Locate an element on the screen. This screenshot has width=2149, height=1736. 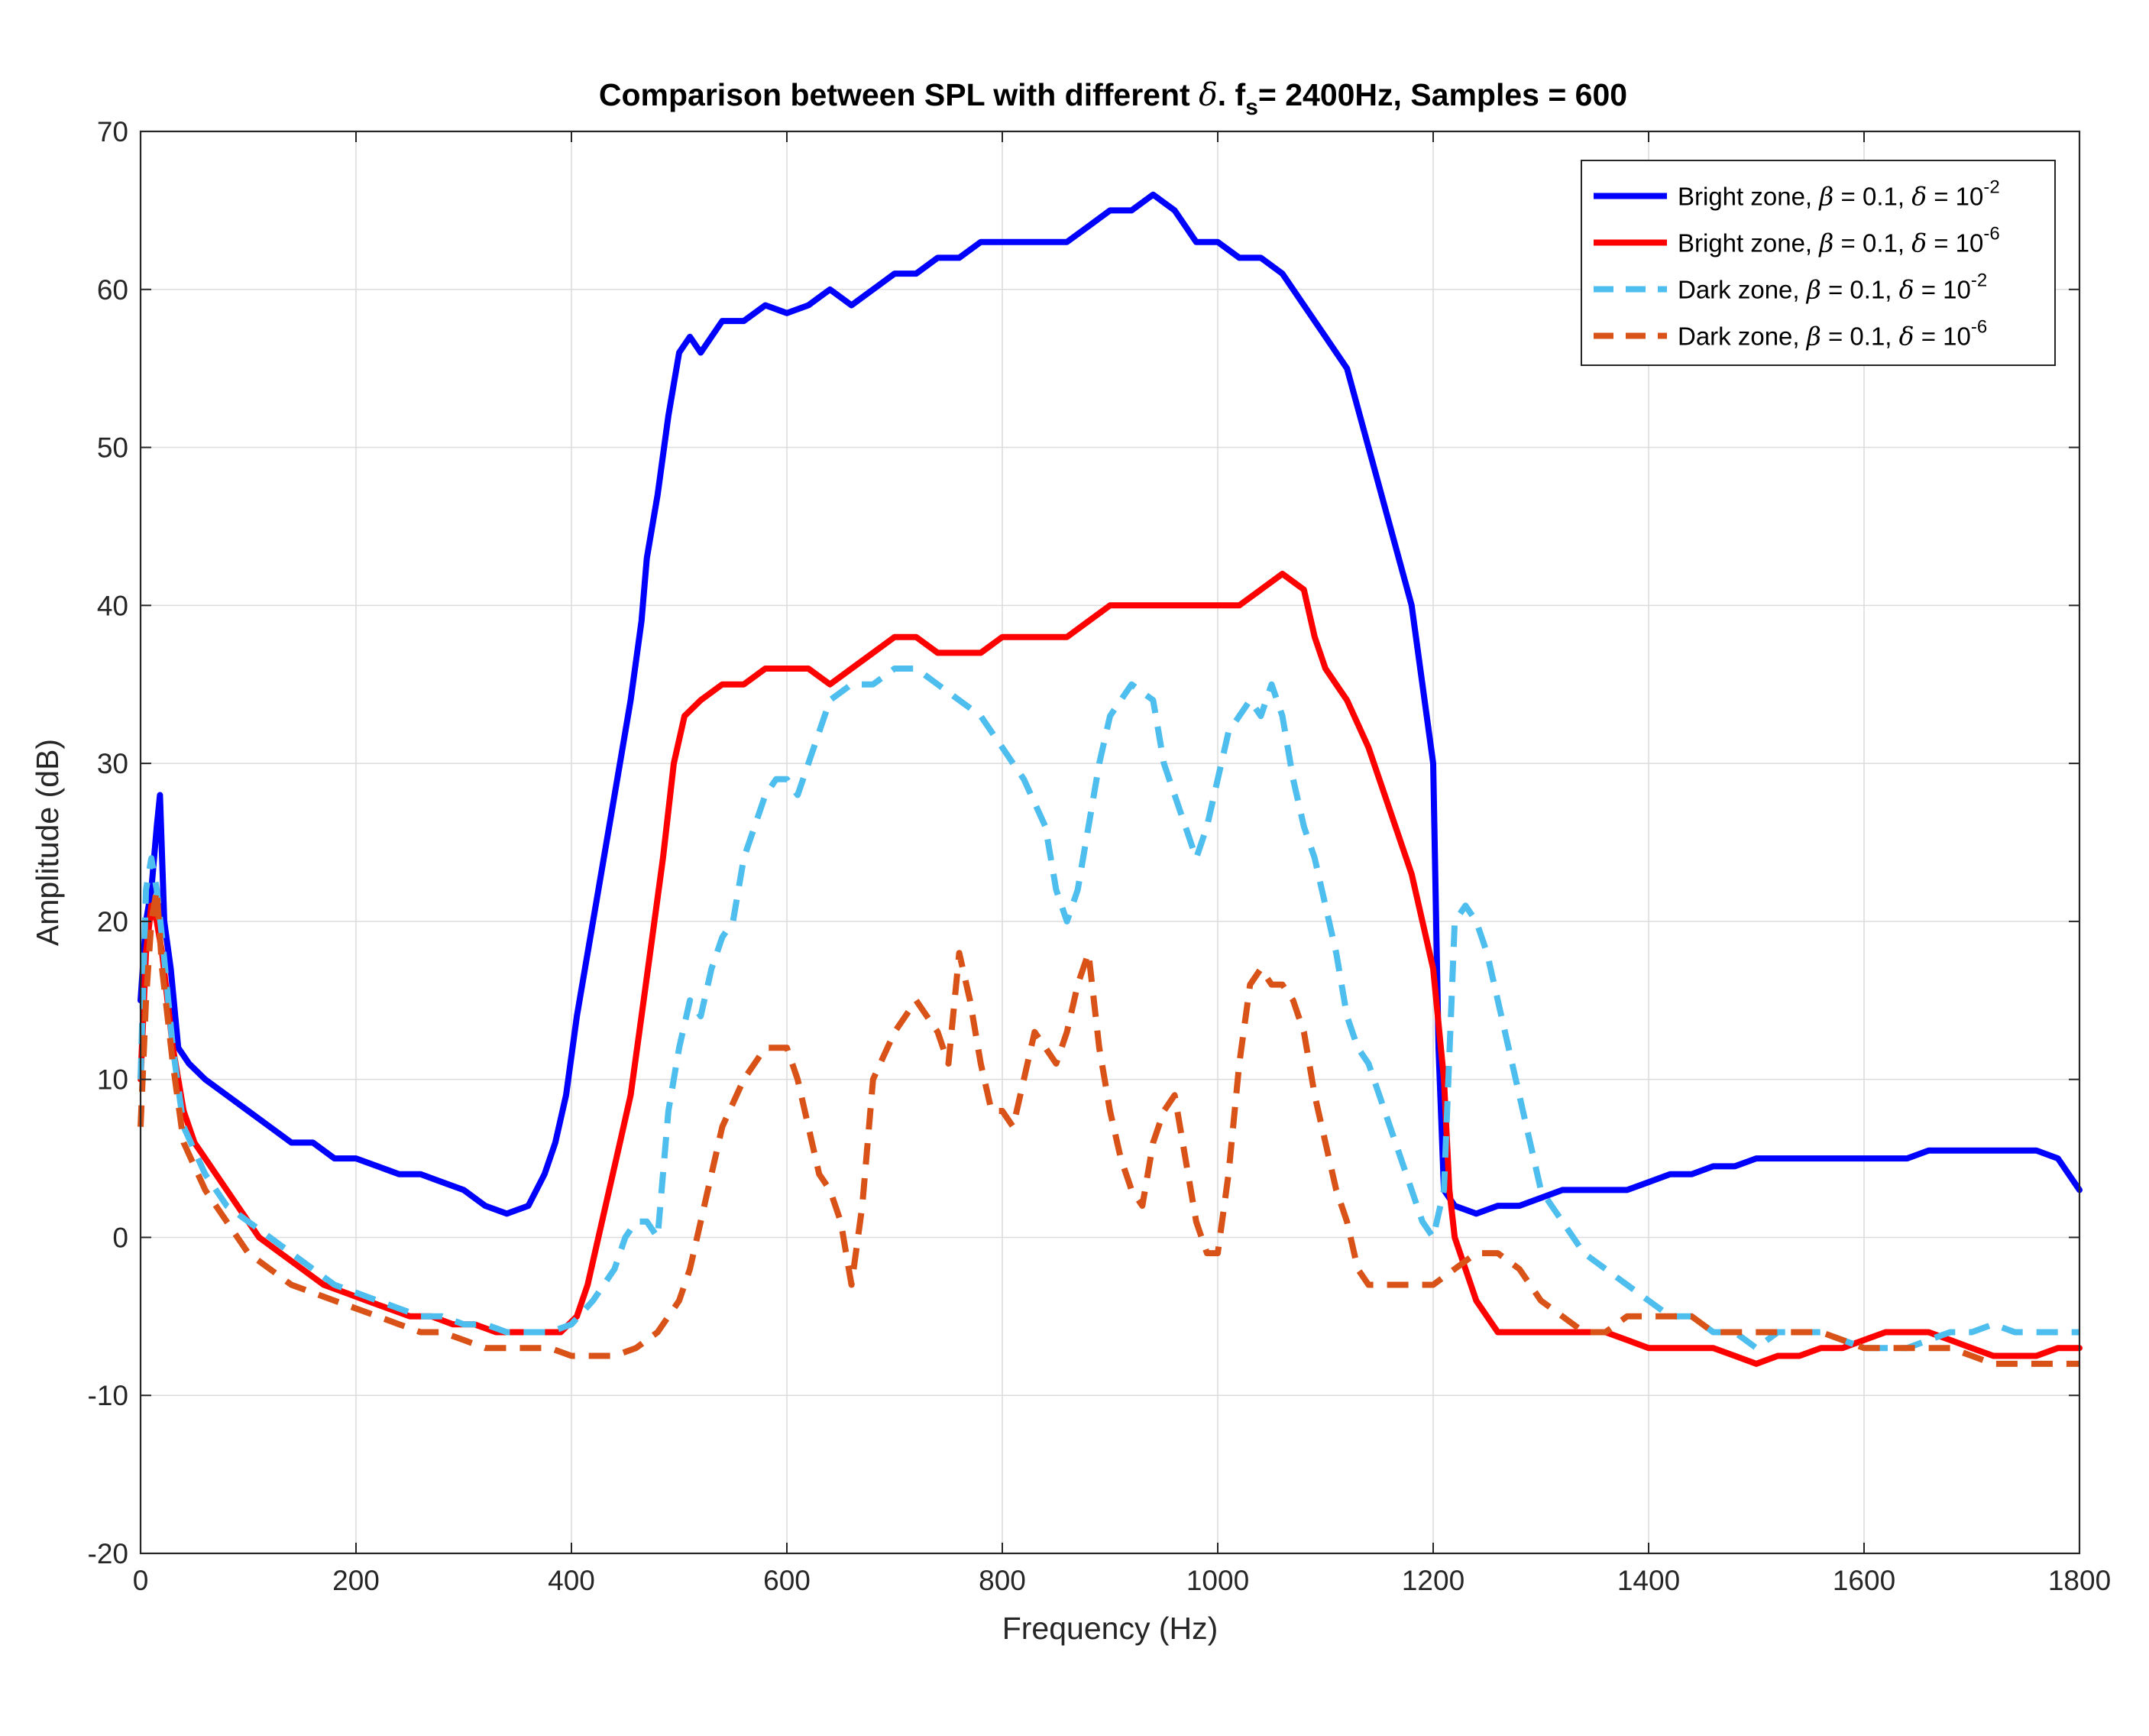
legend-label-3: Dark zone, β = 0.1, δ = 10-2 is located at coordinates (1832, 288).